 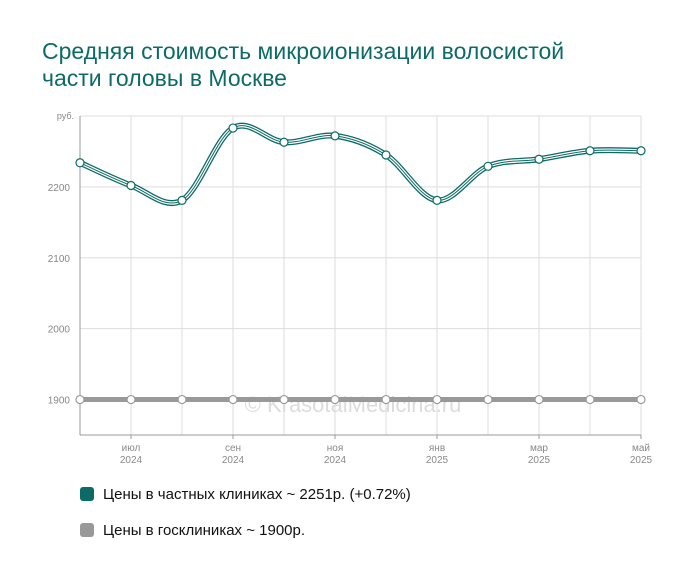 I want to click on series-line-private, so click(x=360, y=164).